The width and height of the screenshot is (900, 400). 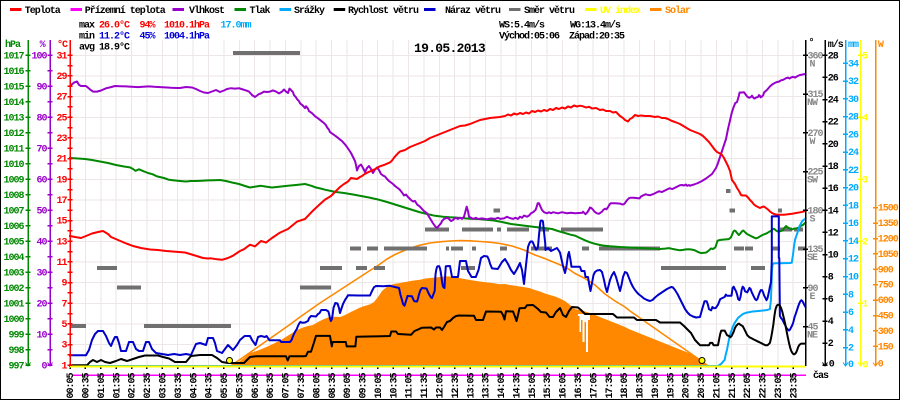 I want to click on svg-text: 750, so click(x=886, y=286).